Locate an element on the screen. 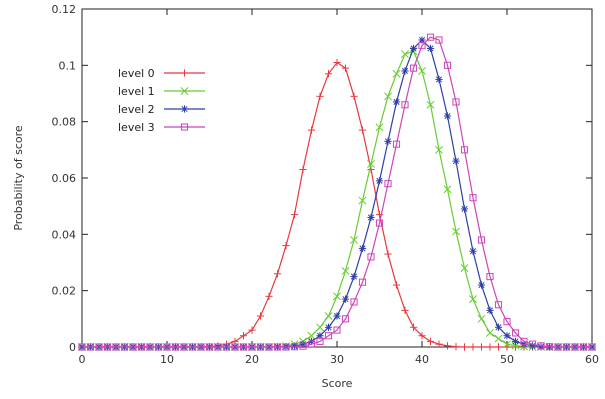 This screenshot has width=605, height=399. x-tick-label: 30 is located at coordinates (337, 359).